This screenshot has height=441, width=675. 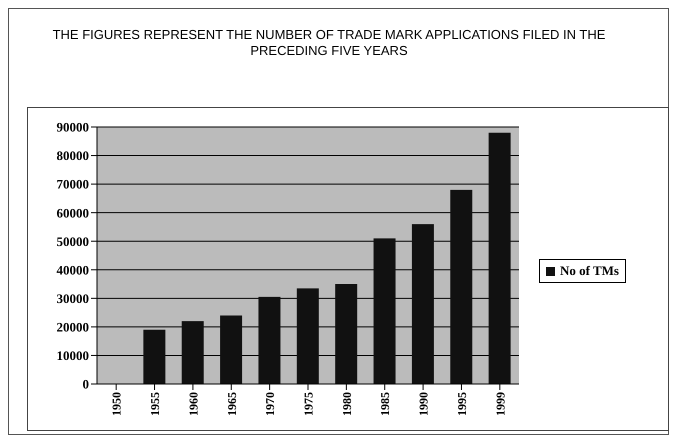 What do you see at coordinates (270, 404) in the screenshot?
I see `x-tick-label: 1970` at bounding box center [270, 404].